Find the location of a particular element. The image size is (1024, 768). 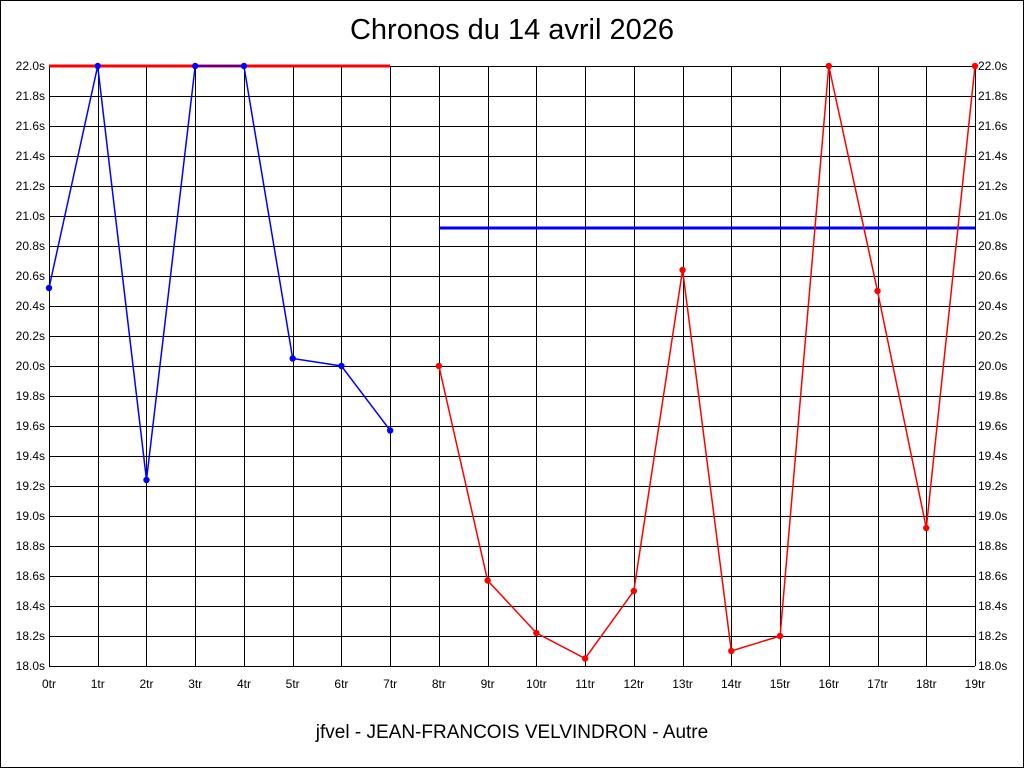

x-tick-label: 6tr is located at coordinates (341, 684).